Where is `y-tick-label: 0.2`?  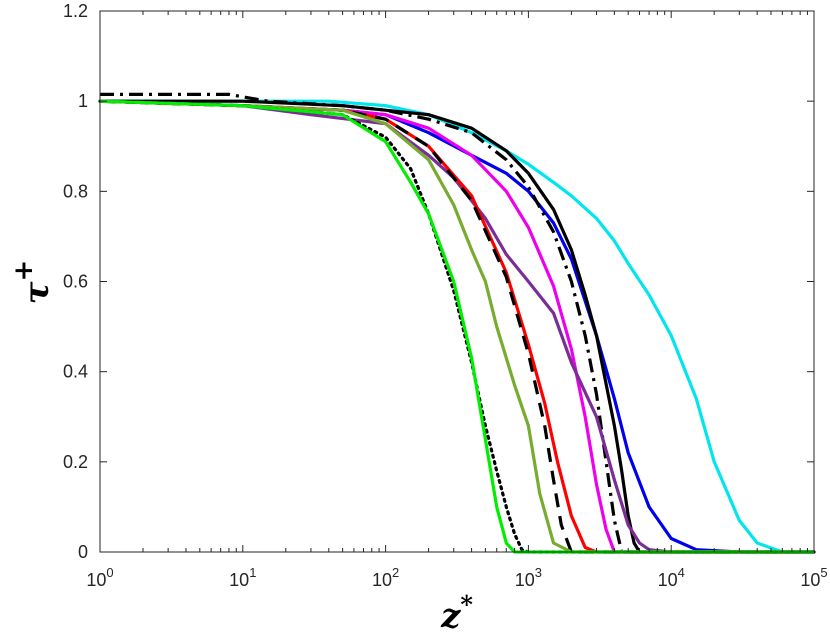 y-tick-label: 0.2 is located at coordinates (75, 462).